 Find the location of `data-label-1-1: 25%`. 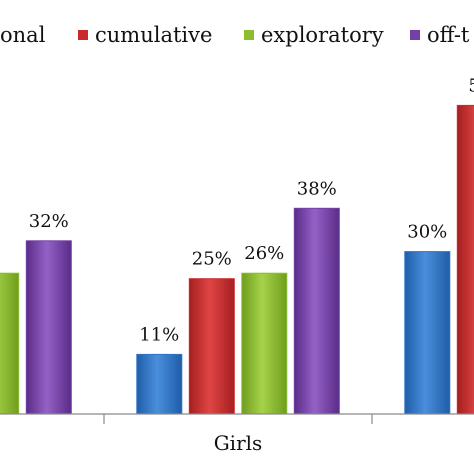

data-label-1-1: 25% is located at coordinates (212, 259).